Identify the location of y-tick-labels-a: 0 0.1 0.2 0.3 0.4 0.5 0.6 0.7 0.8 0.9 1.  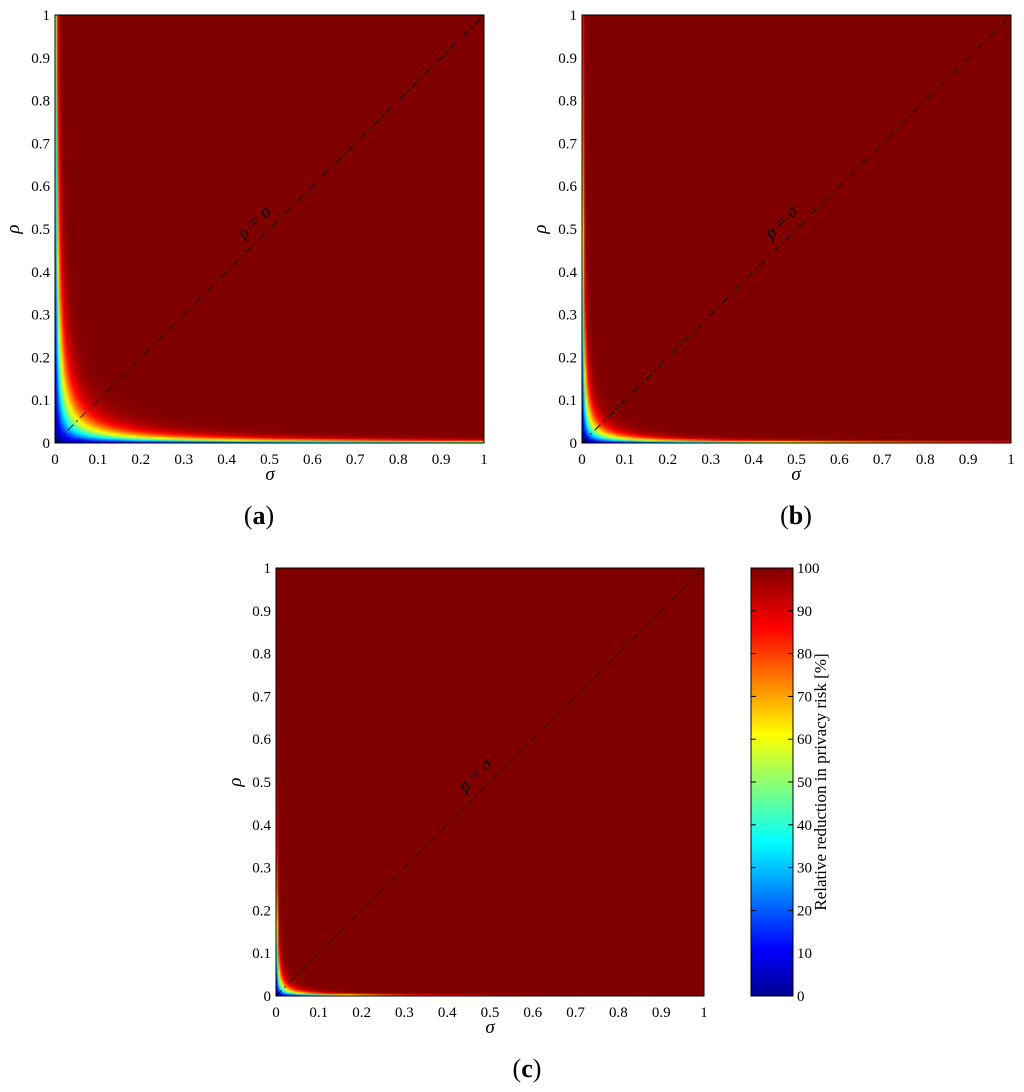
(40, 230).